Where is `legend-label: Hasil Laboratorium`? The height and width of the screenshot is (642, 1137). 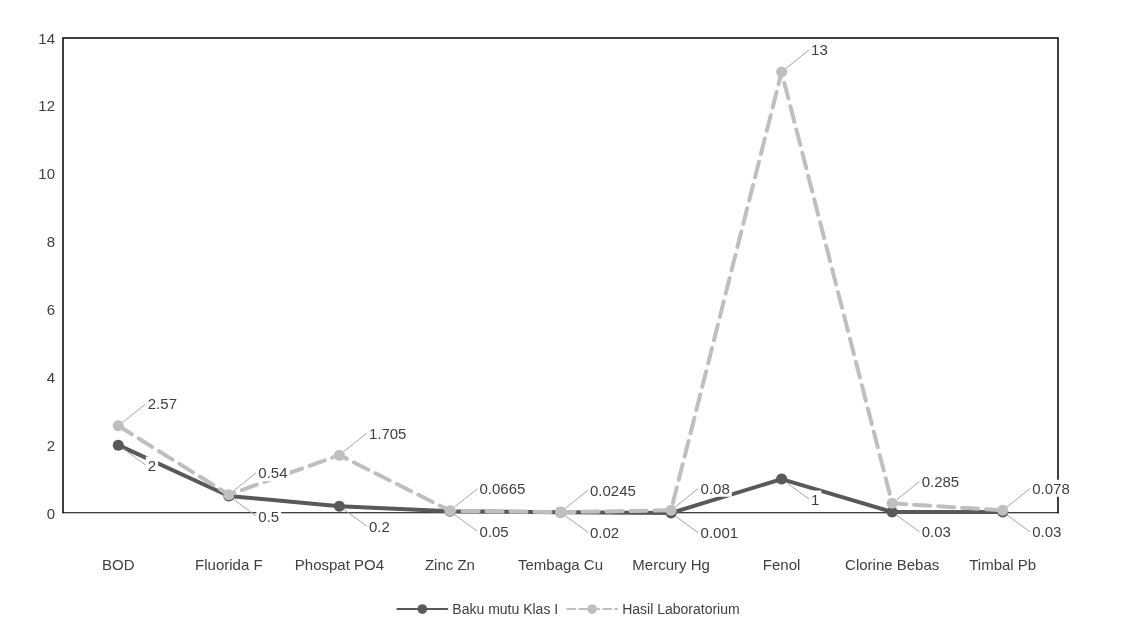
legend-label: Hasil Laboratorium is located at coordinates (681, 609).